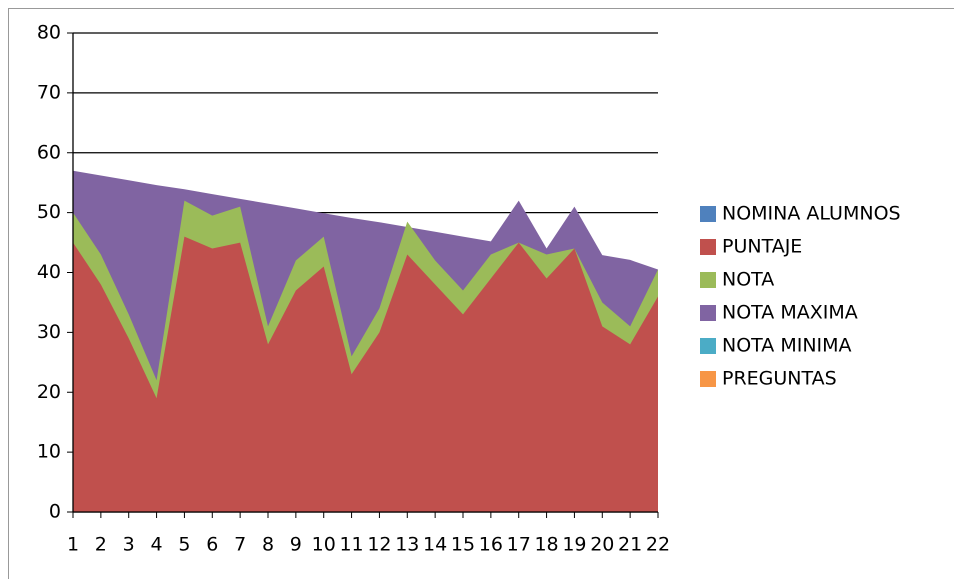 This screenshot has width=954, height=579. I want to click on x-tick-label: 9, so click(296, 545).